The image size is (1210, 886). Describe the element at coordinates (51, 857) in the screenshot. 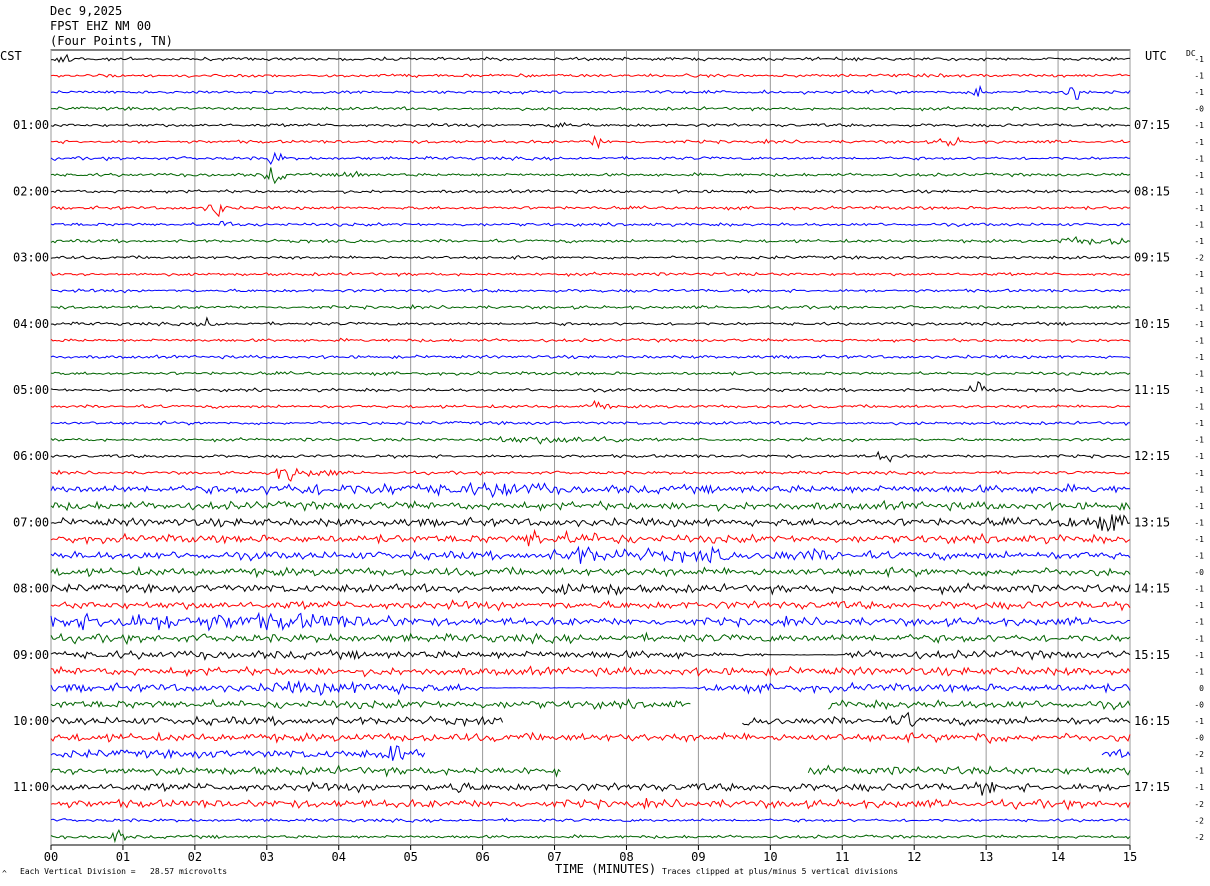

I see `x-tick-label: 00` at that location.